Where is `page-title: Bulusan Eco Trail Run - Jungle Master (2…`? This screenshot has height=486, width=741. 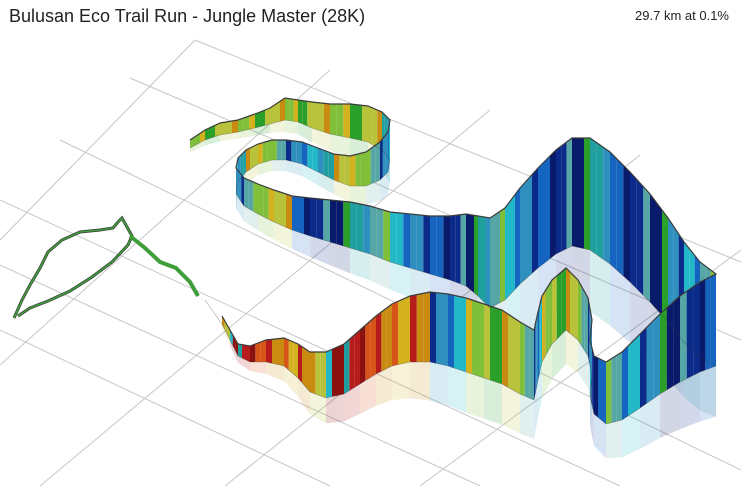
page-title: Bulusan Eco Trail Run - Jungle Master (2… is located at coordinates (187, 16).